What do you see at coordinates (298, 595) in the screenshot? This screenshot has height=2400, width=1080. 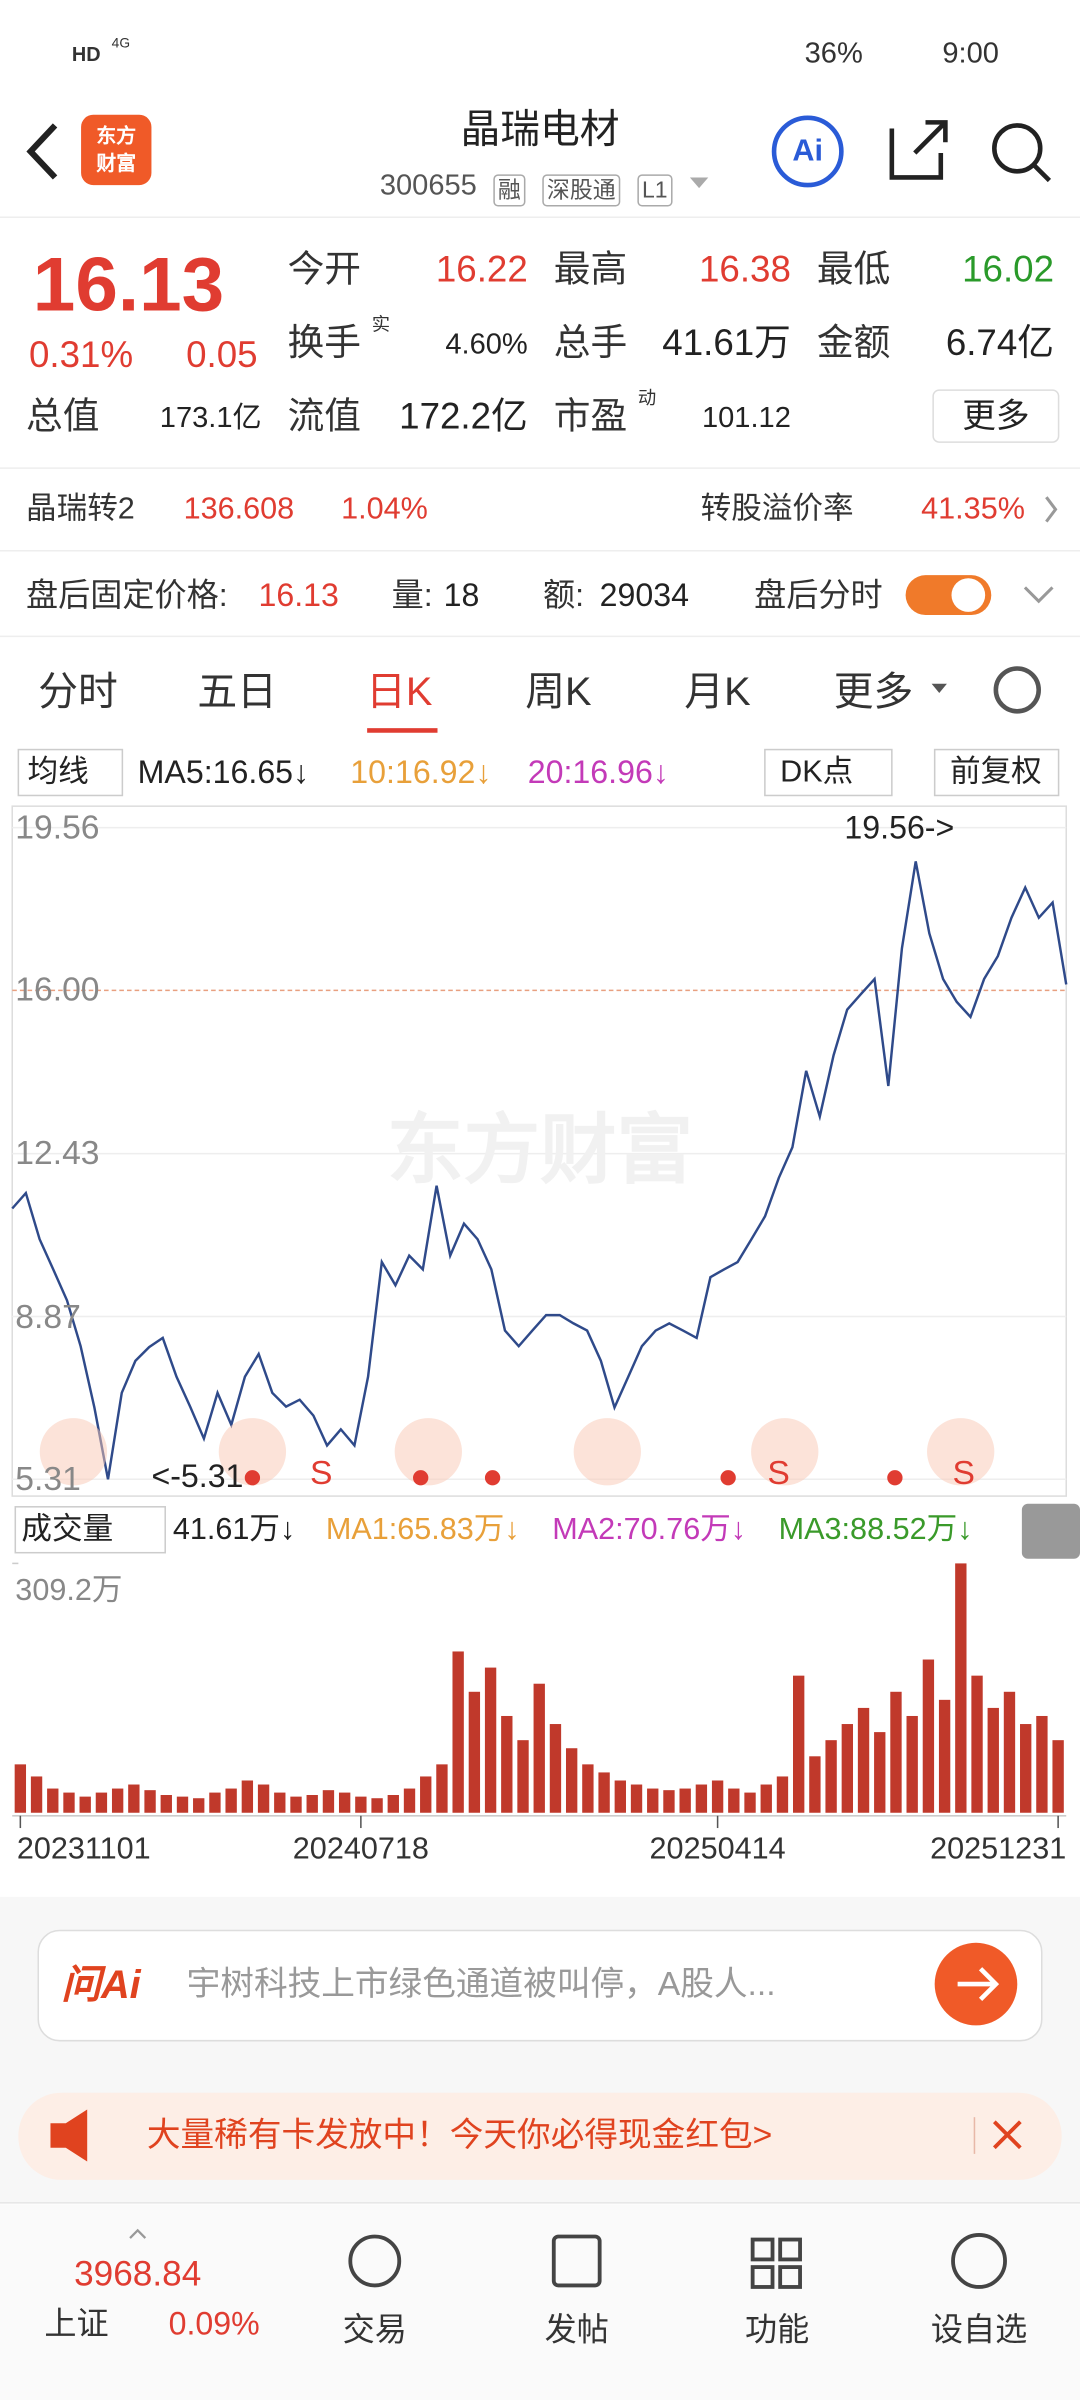 I see `ah-price: 16.13` at bounding box center [298, 595].